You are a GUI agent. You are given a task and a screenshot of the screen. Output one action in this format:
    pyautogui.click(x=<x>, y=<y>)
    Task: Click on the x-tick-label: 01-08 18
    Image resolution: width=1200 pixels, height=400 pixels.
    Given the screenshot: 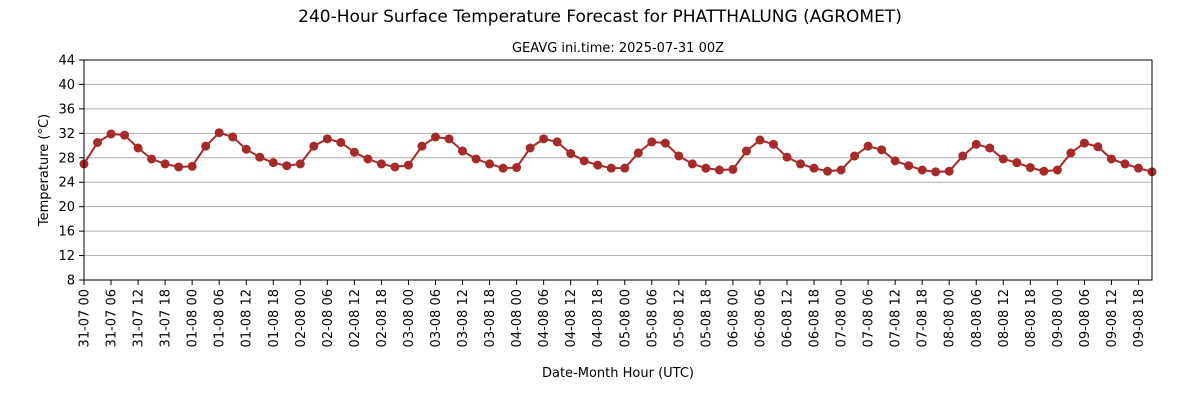 What is the action you would take?
    pyautogui.click(x=274, y=318)
    